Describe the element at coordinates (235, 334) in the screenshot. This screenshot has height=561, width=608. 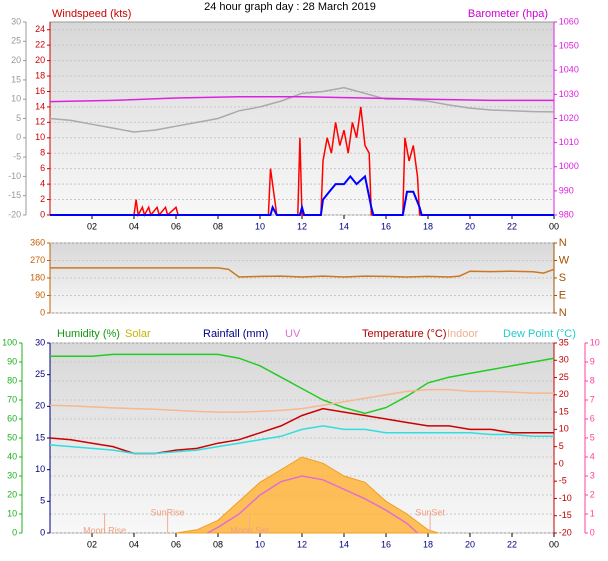
I see `axis-label: Rainfall (mm)` at that location.